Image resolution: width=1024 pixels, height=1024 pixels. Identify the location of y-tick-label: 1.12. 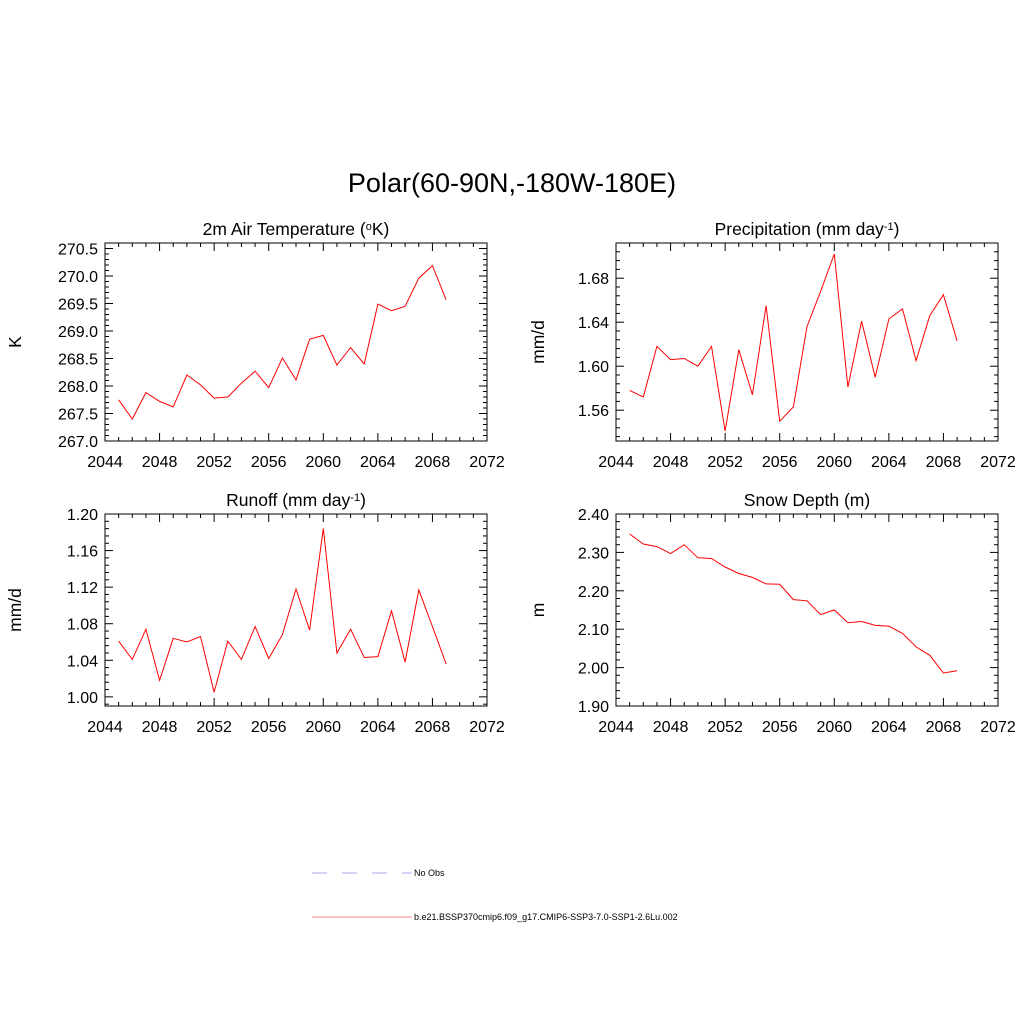
(82, 588).